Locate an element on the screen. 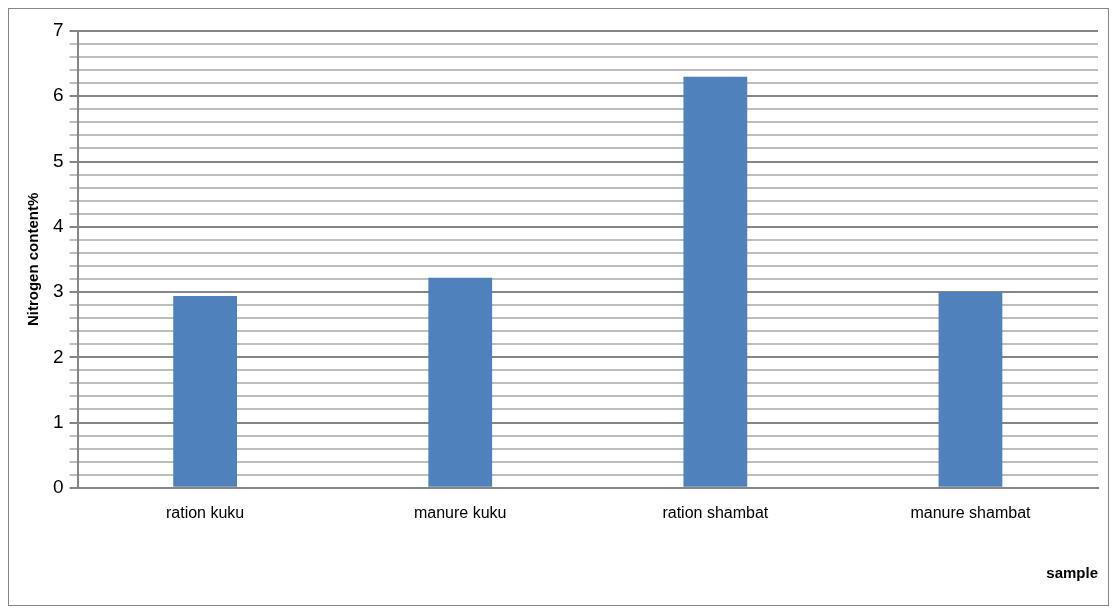 Image resolution: width=1117 pixels, height=614 pixels. y-tick-label: 7 is located at coordinates (58, 30).